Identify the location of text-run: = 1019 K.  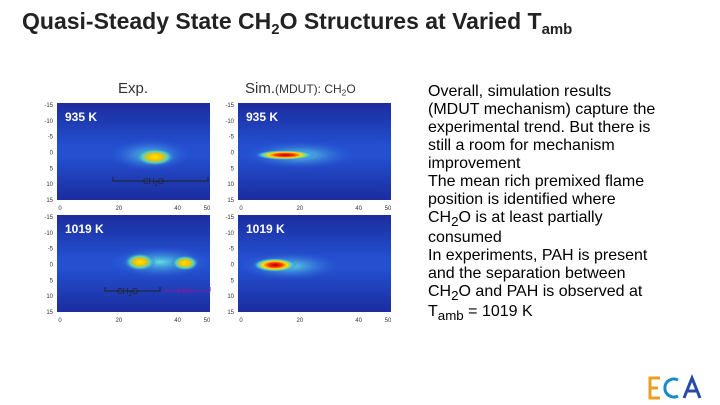
(498, 312).